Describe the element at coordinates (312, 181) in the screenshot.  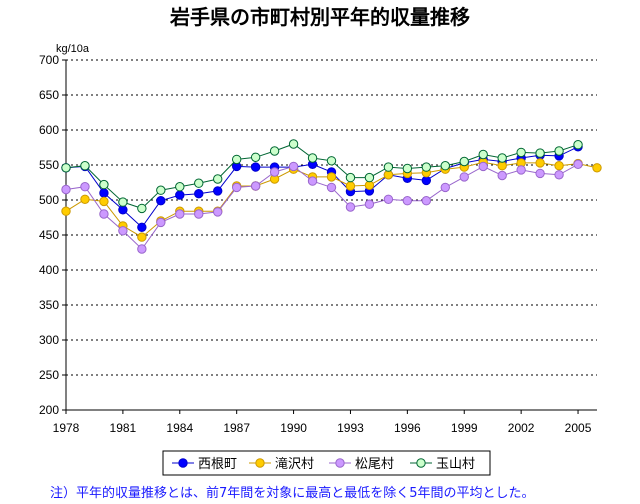
I see `data-point-松尾村-1991` at that location.